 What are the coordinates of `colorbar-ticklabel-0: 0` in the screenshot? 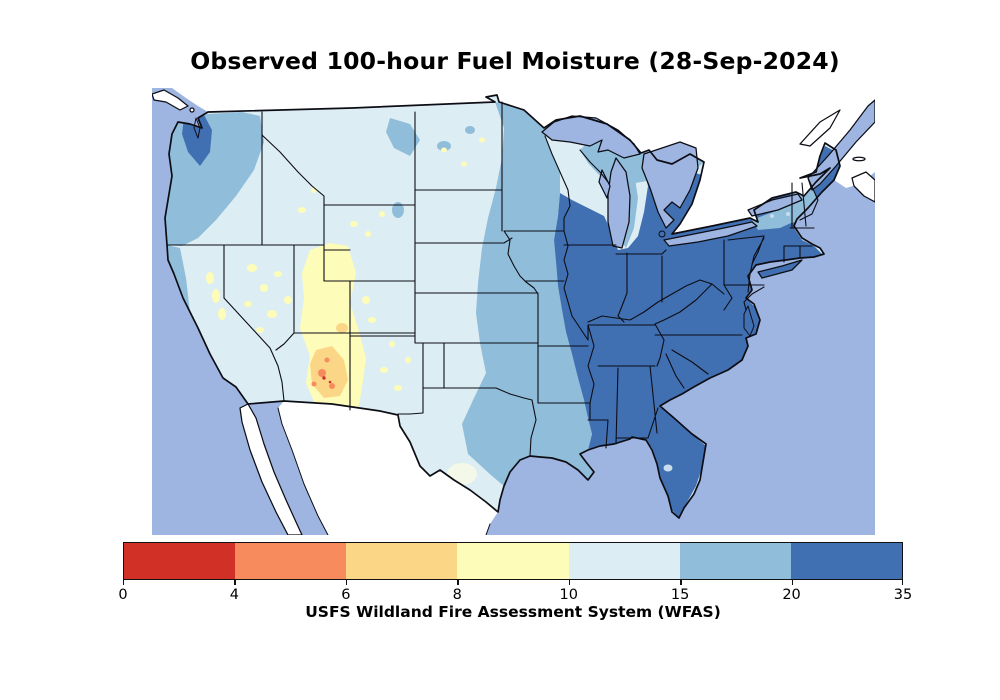 It's located at (123, 595).